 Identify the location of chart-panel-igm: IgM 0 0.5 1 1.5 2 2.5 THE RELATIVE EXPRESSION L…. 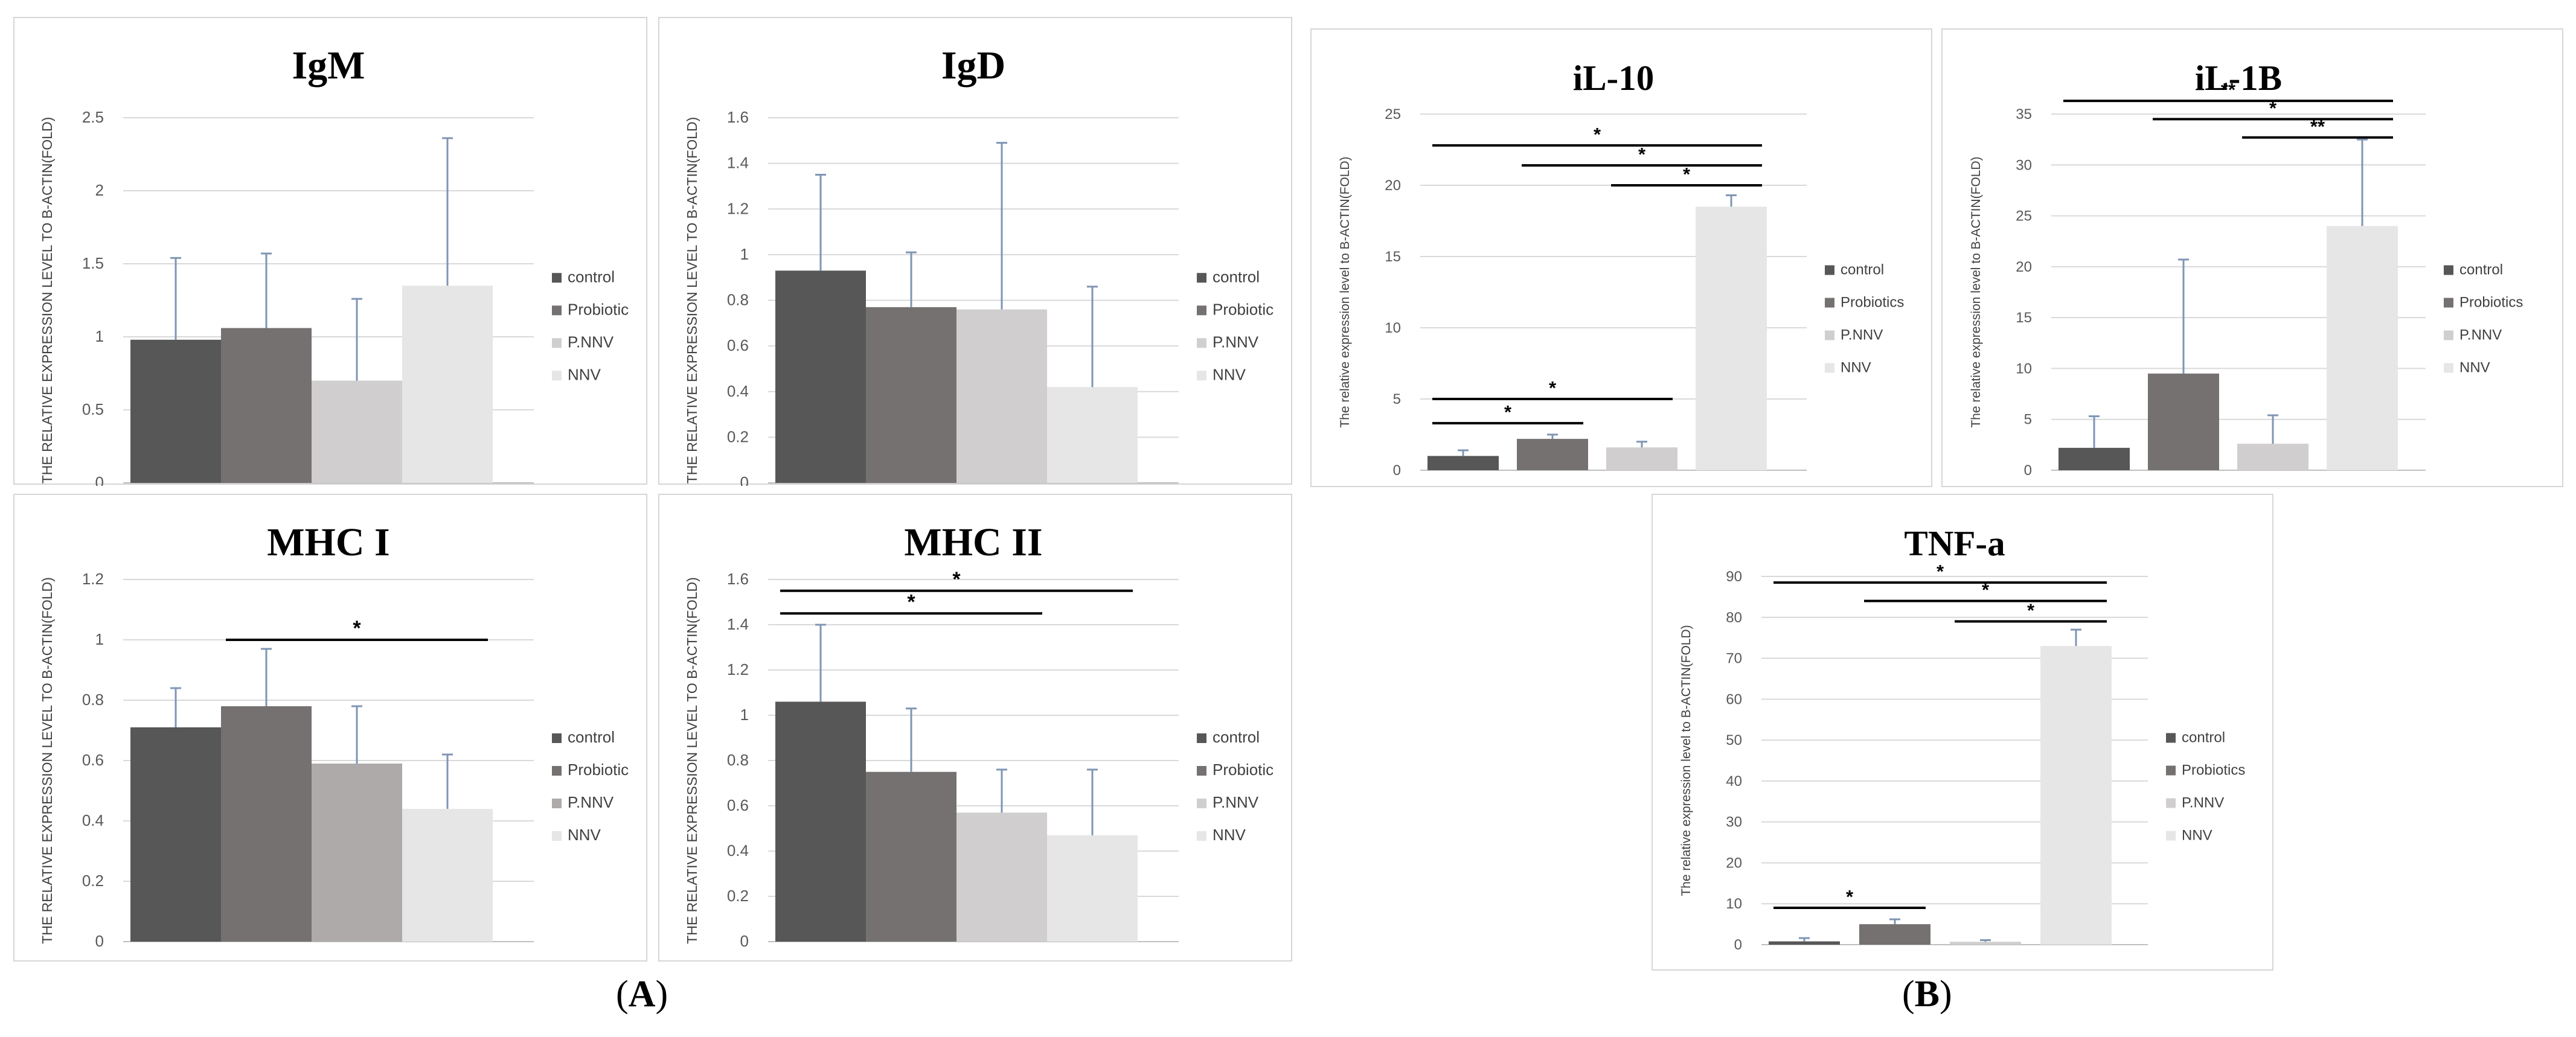
(330, 251).